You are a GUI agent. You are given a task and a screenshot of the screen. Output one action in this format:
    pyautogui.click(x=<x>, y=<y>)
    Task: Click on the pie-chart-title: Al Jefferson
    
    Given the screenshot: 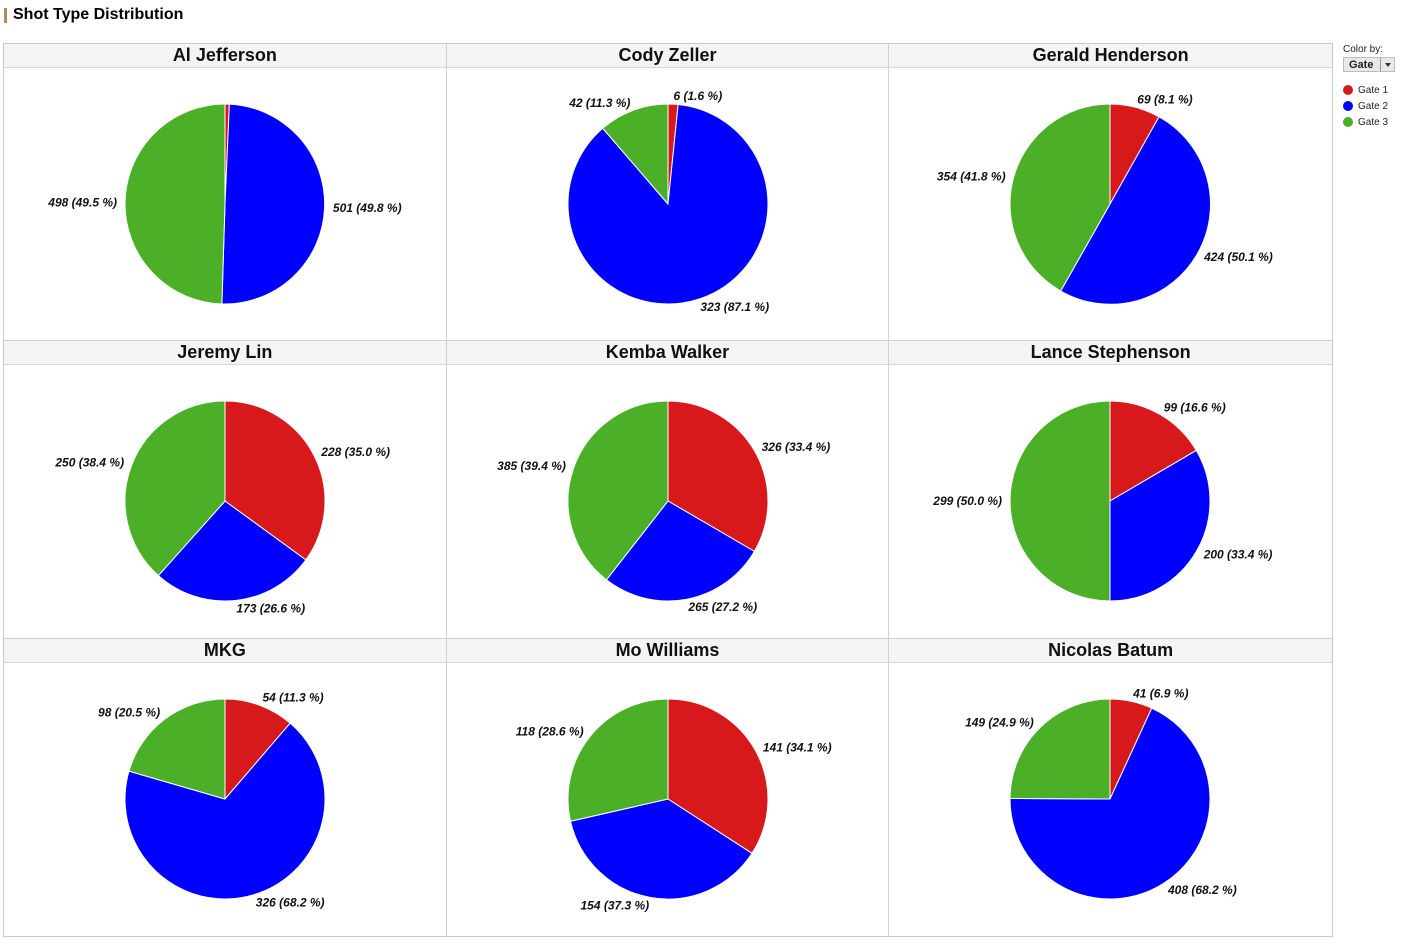 What is the action you would take?
    pyautogui.click(x=225, y=56)
    